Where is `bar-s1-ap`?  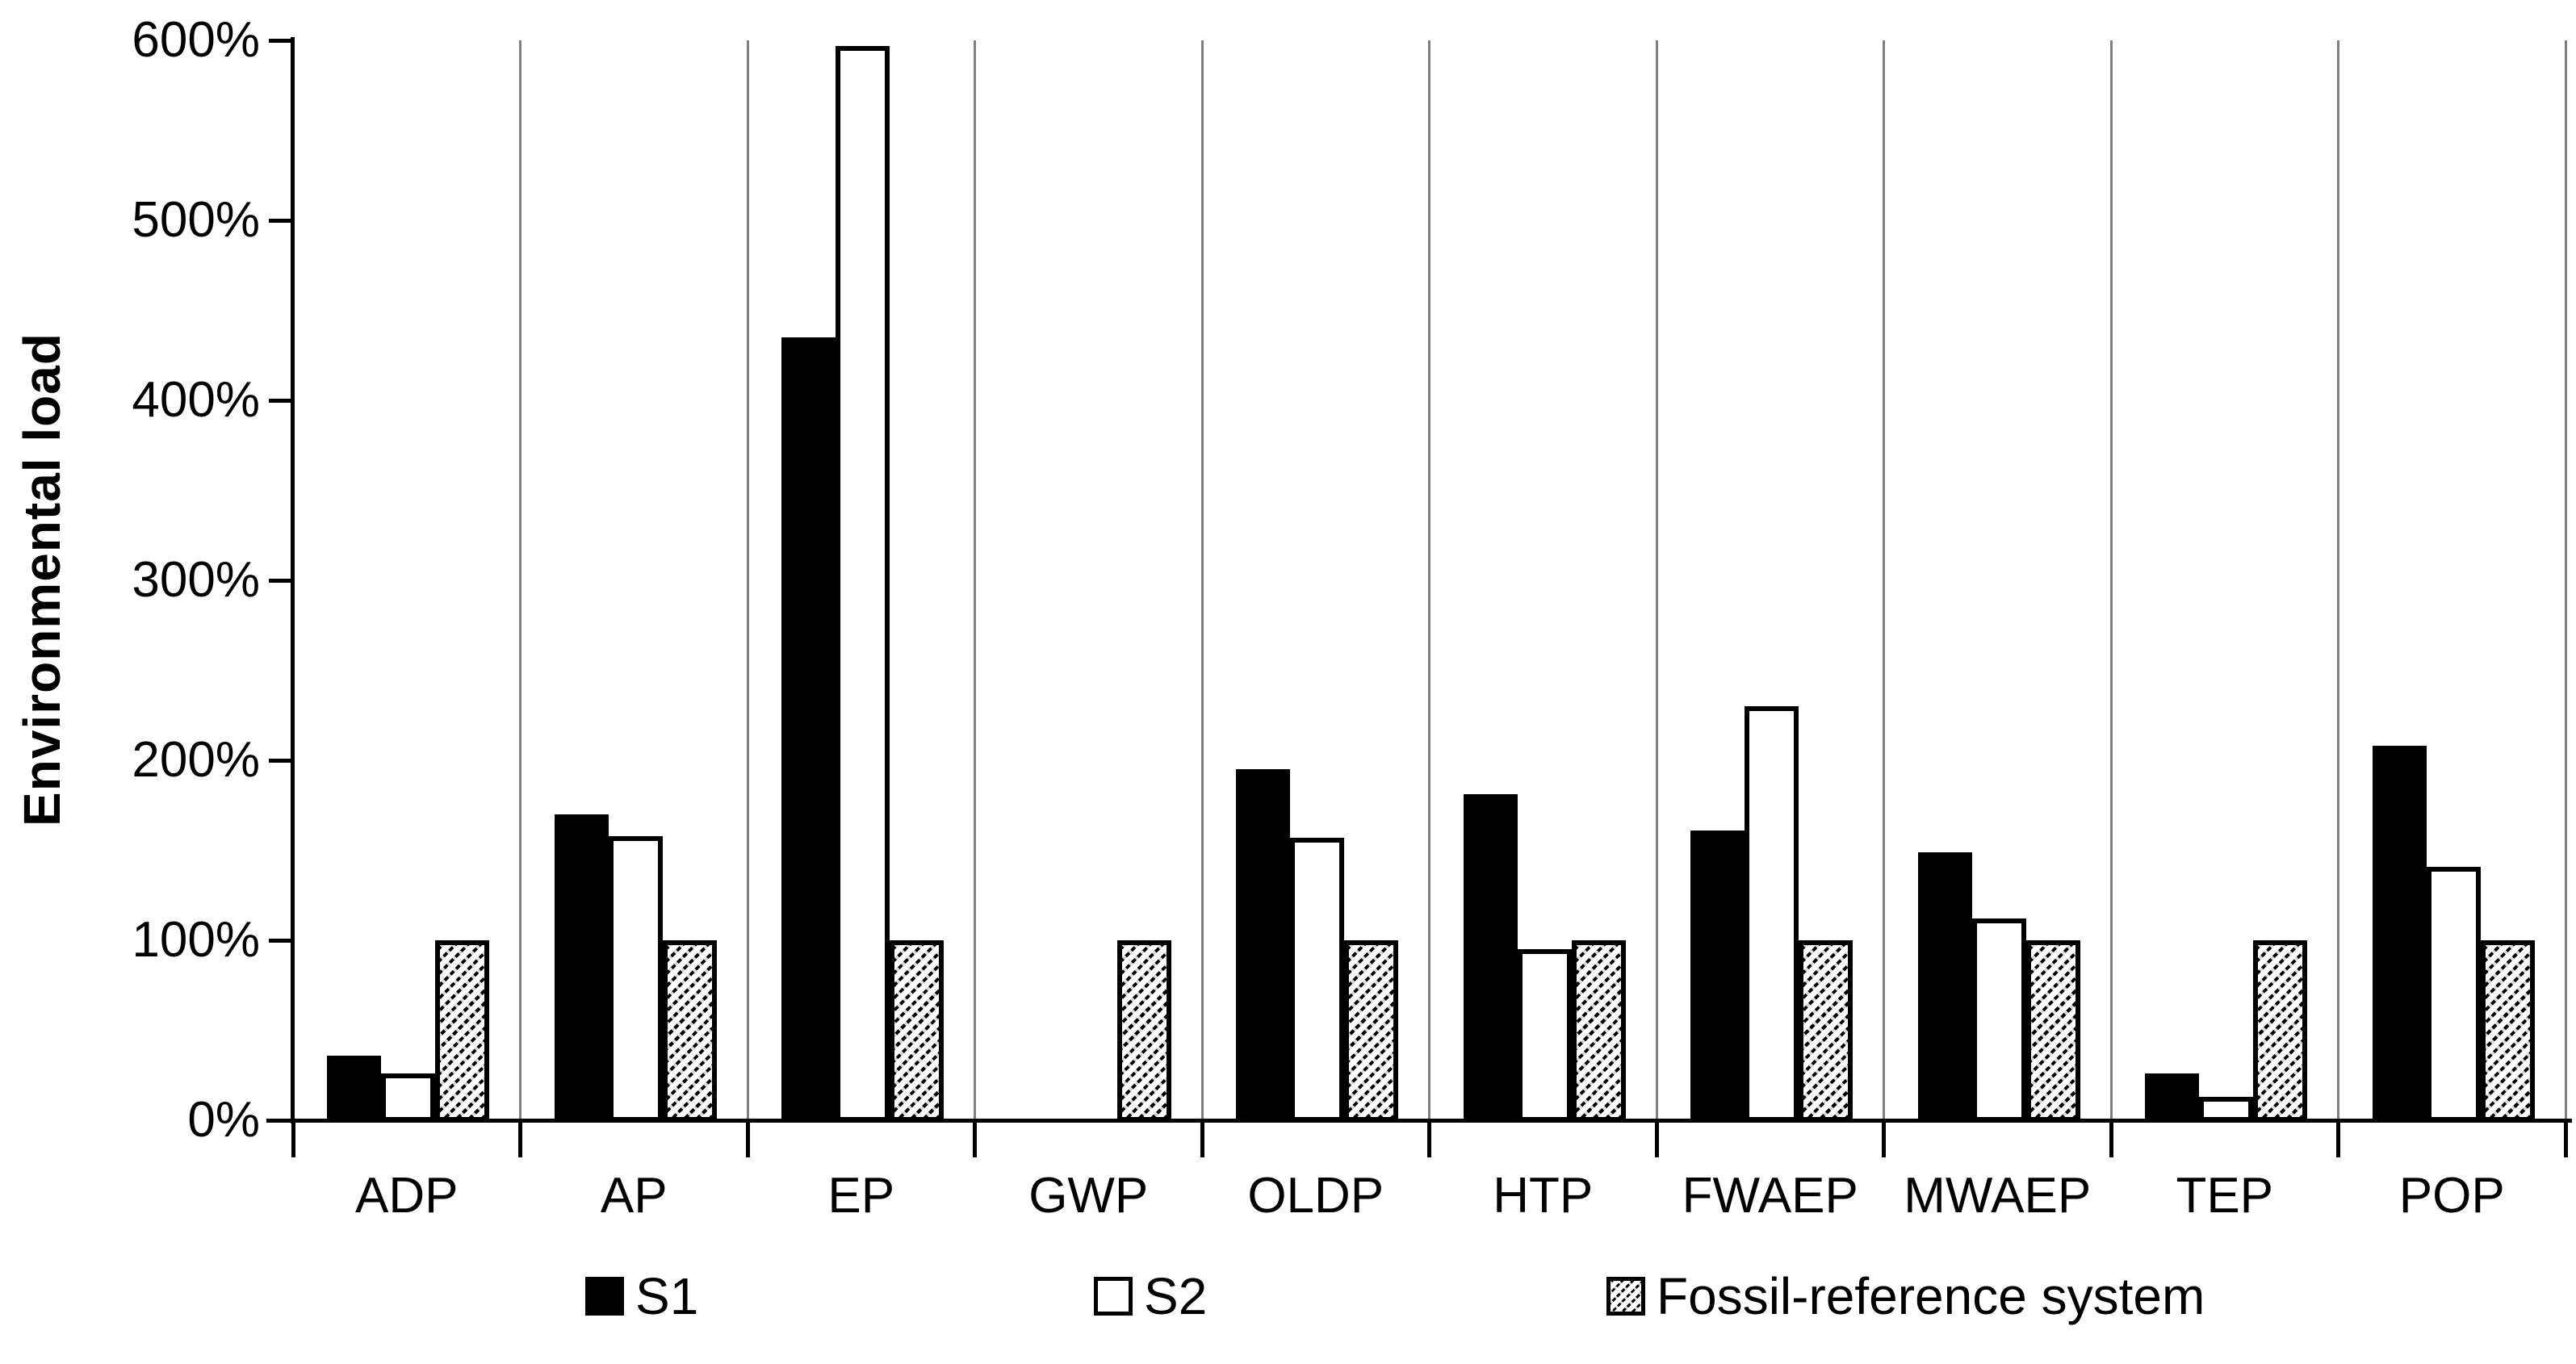 bar-s1-ap is located at coordinates (581, 968).